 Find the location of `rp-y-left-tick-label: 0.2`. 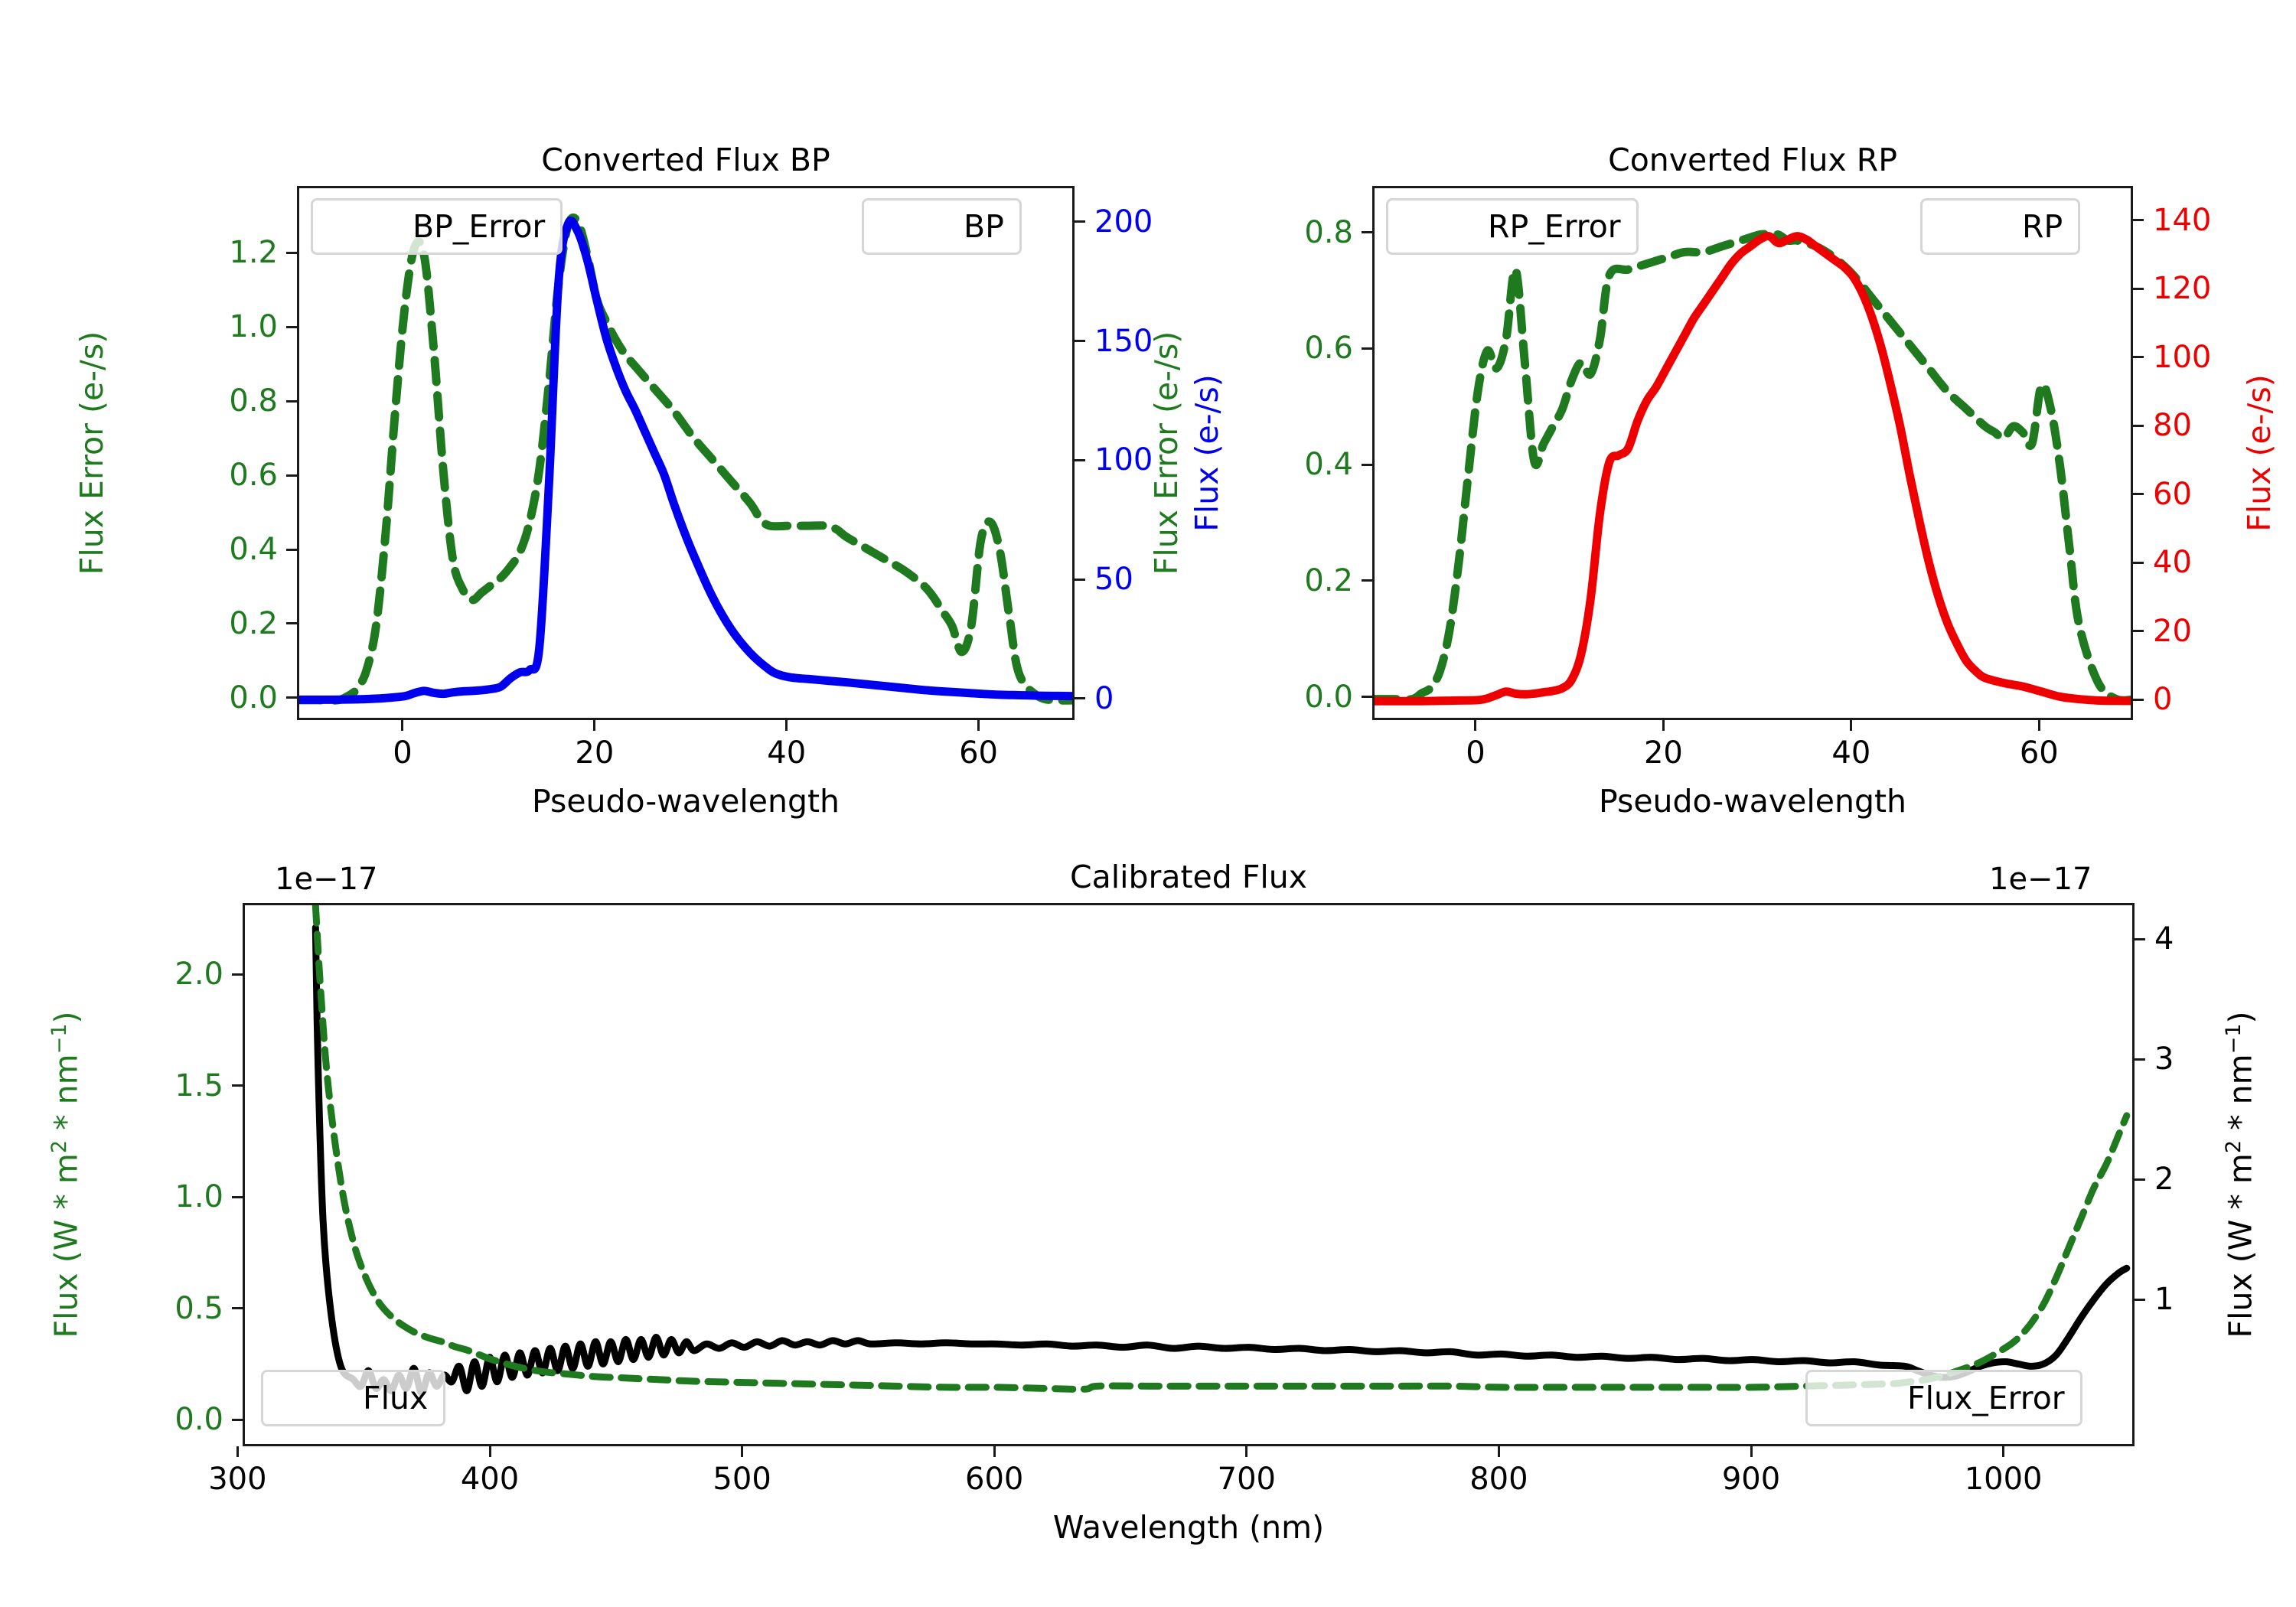

rp-y-left-tick-label: 0.2 is located at coordinates (1328, 580).